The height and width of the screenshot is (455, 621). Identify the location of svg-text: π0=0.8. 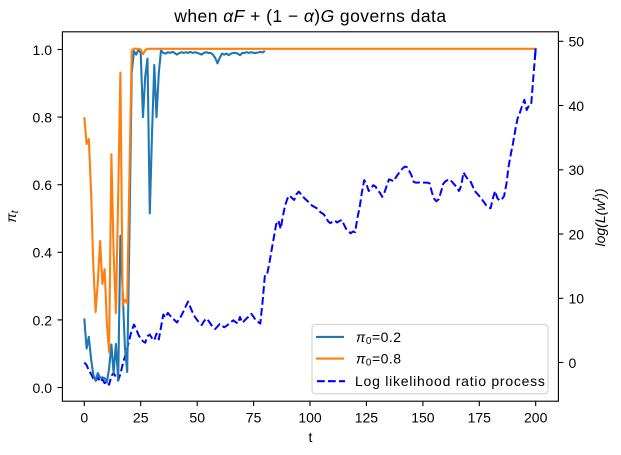
(379, 360).